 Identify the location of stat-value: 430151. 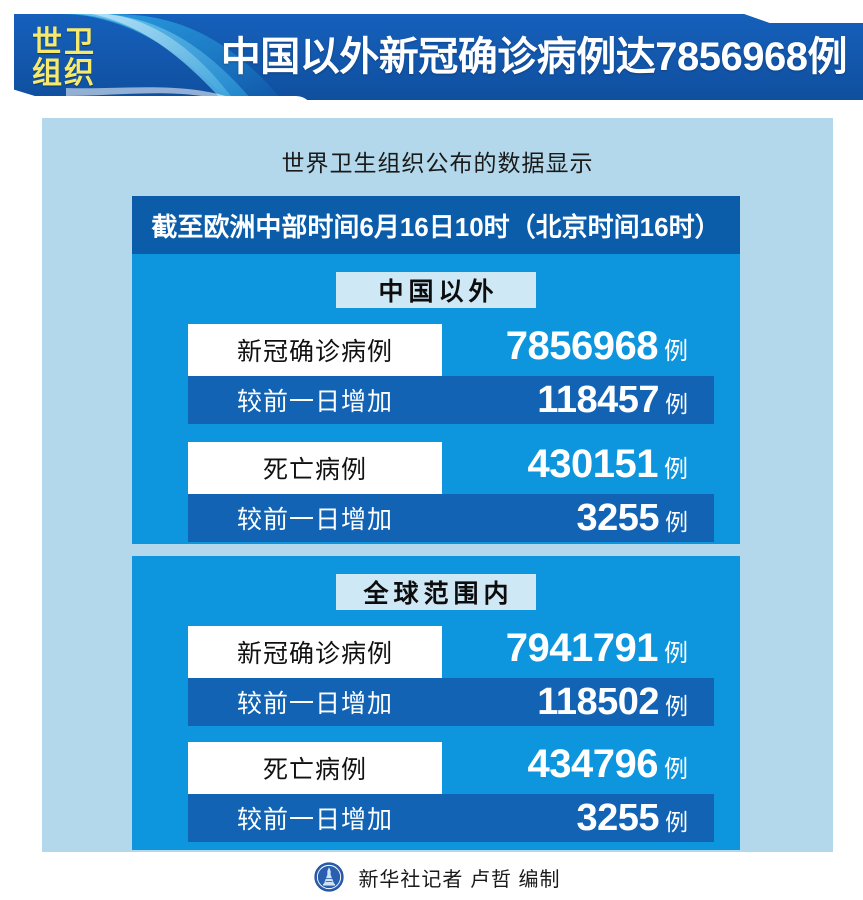
(593, 464).